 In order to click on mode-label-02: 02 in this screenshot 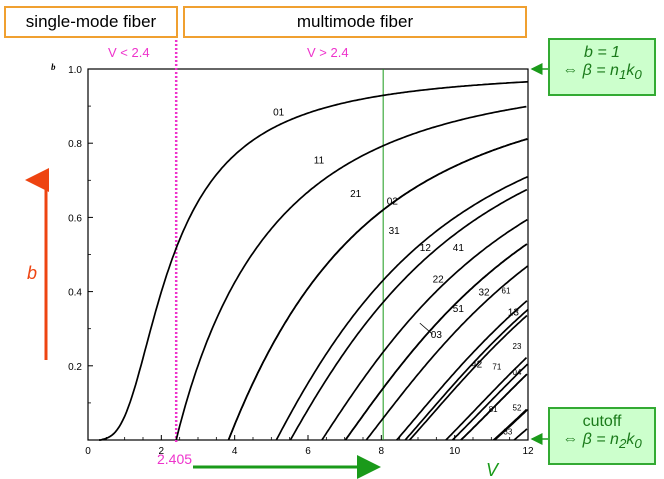, I will do `click(393, 201)`.